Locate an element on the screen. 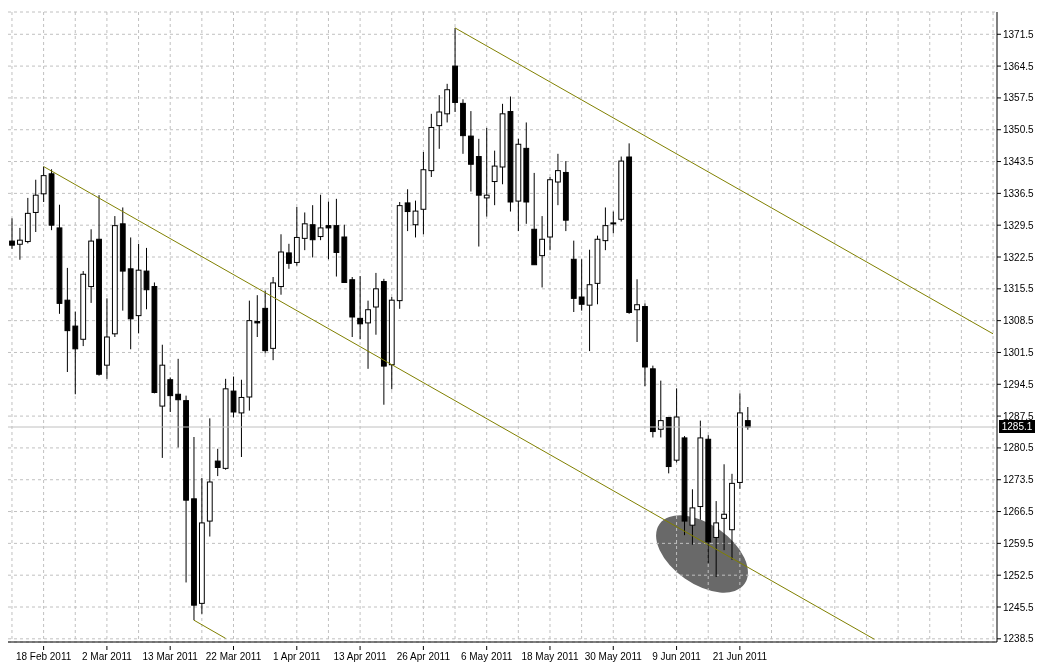 The image size is (1051, 668). y-tick-label: 1357.5 is located at coordinates (1019, 98).